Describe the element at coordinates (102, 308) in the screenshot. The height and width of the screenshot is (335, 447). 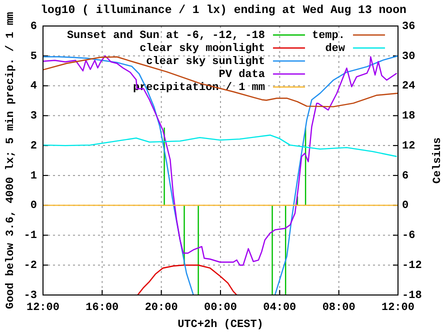
I see `x-tick-label: 16:00` at that location.